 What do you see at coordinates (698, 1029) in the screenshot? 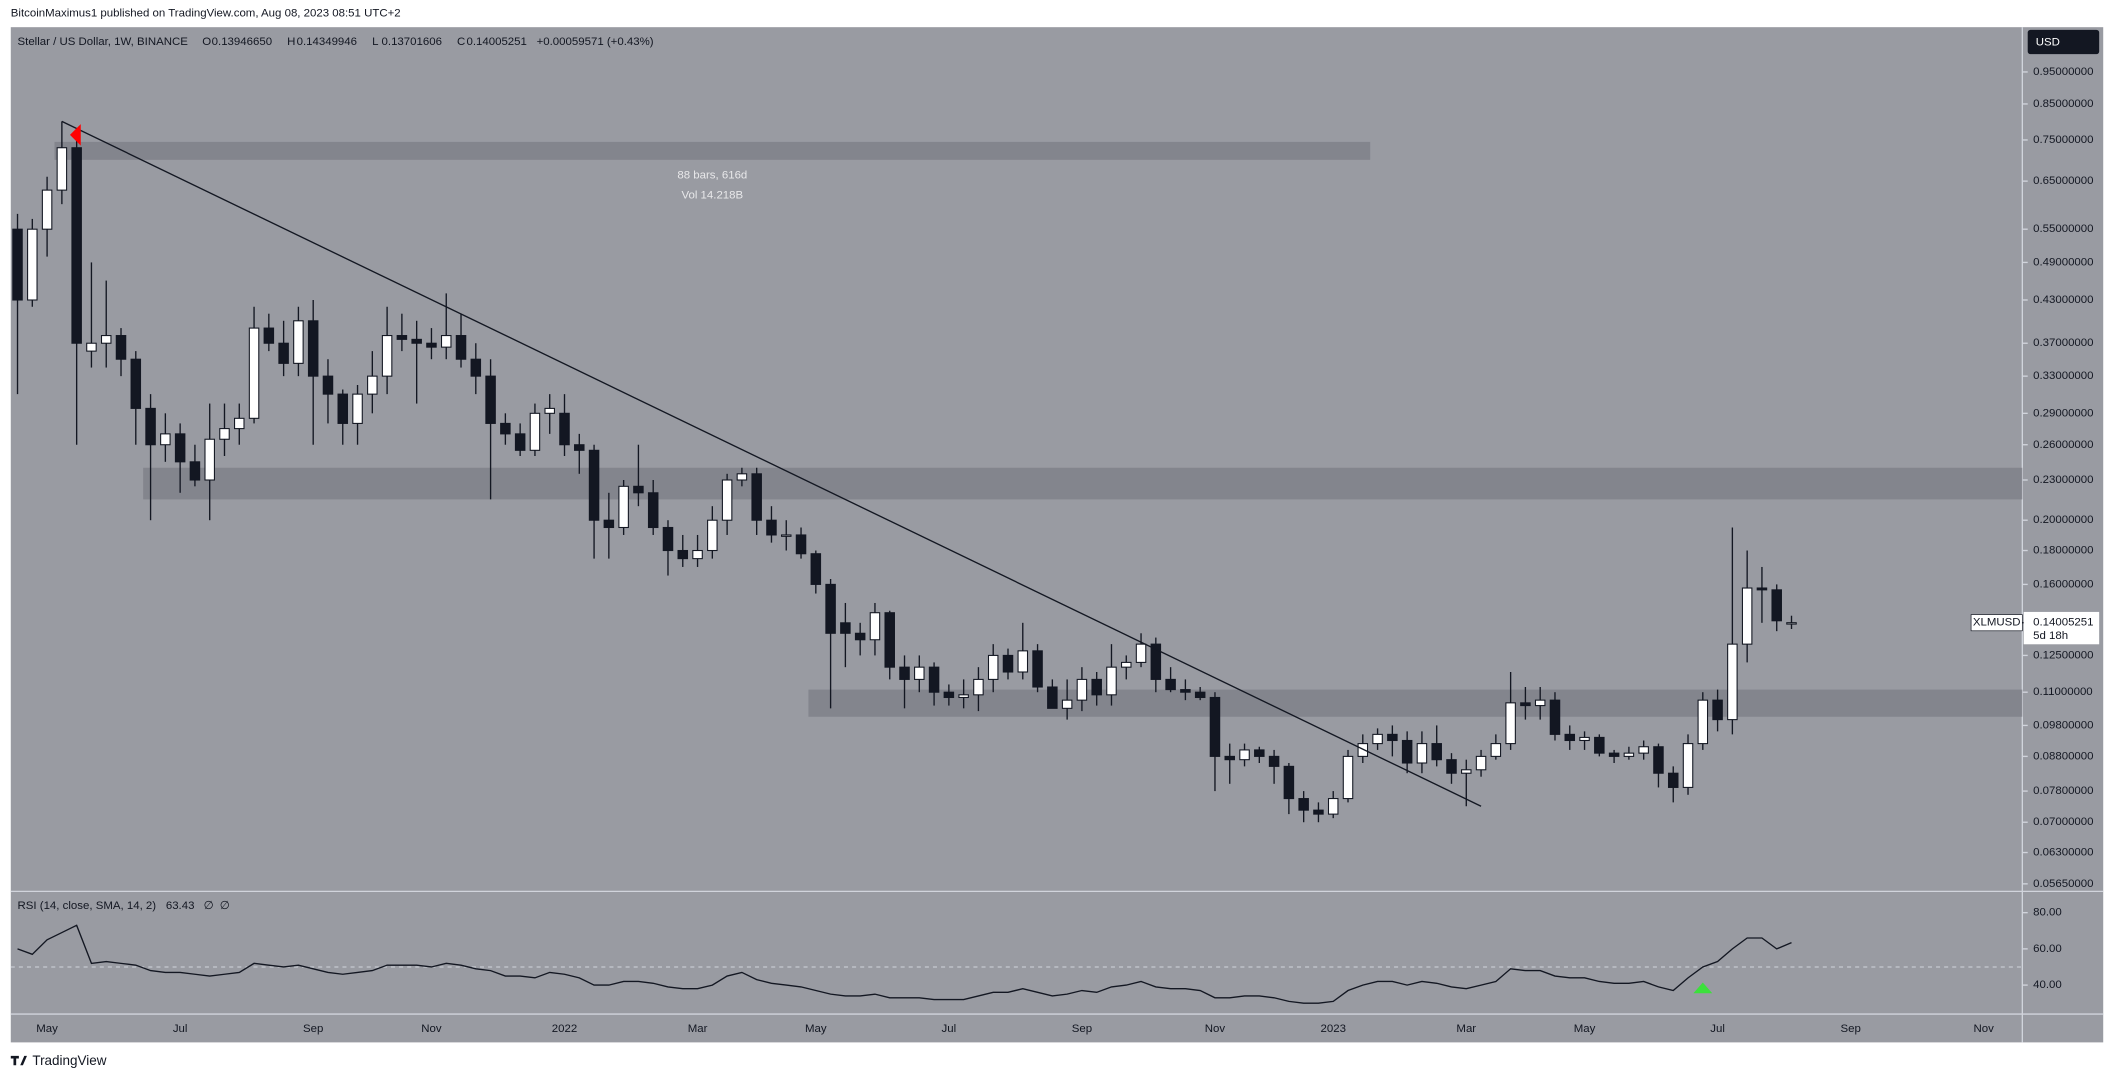
I see `x-tick-label: Mar` at bounding box center [698, 1029].